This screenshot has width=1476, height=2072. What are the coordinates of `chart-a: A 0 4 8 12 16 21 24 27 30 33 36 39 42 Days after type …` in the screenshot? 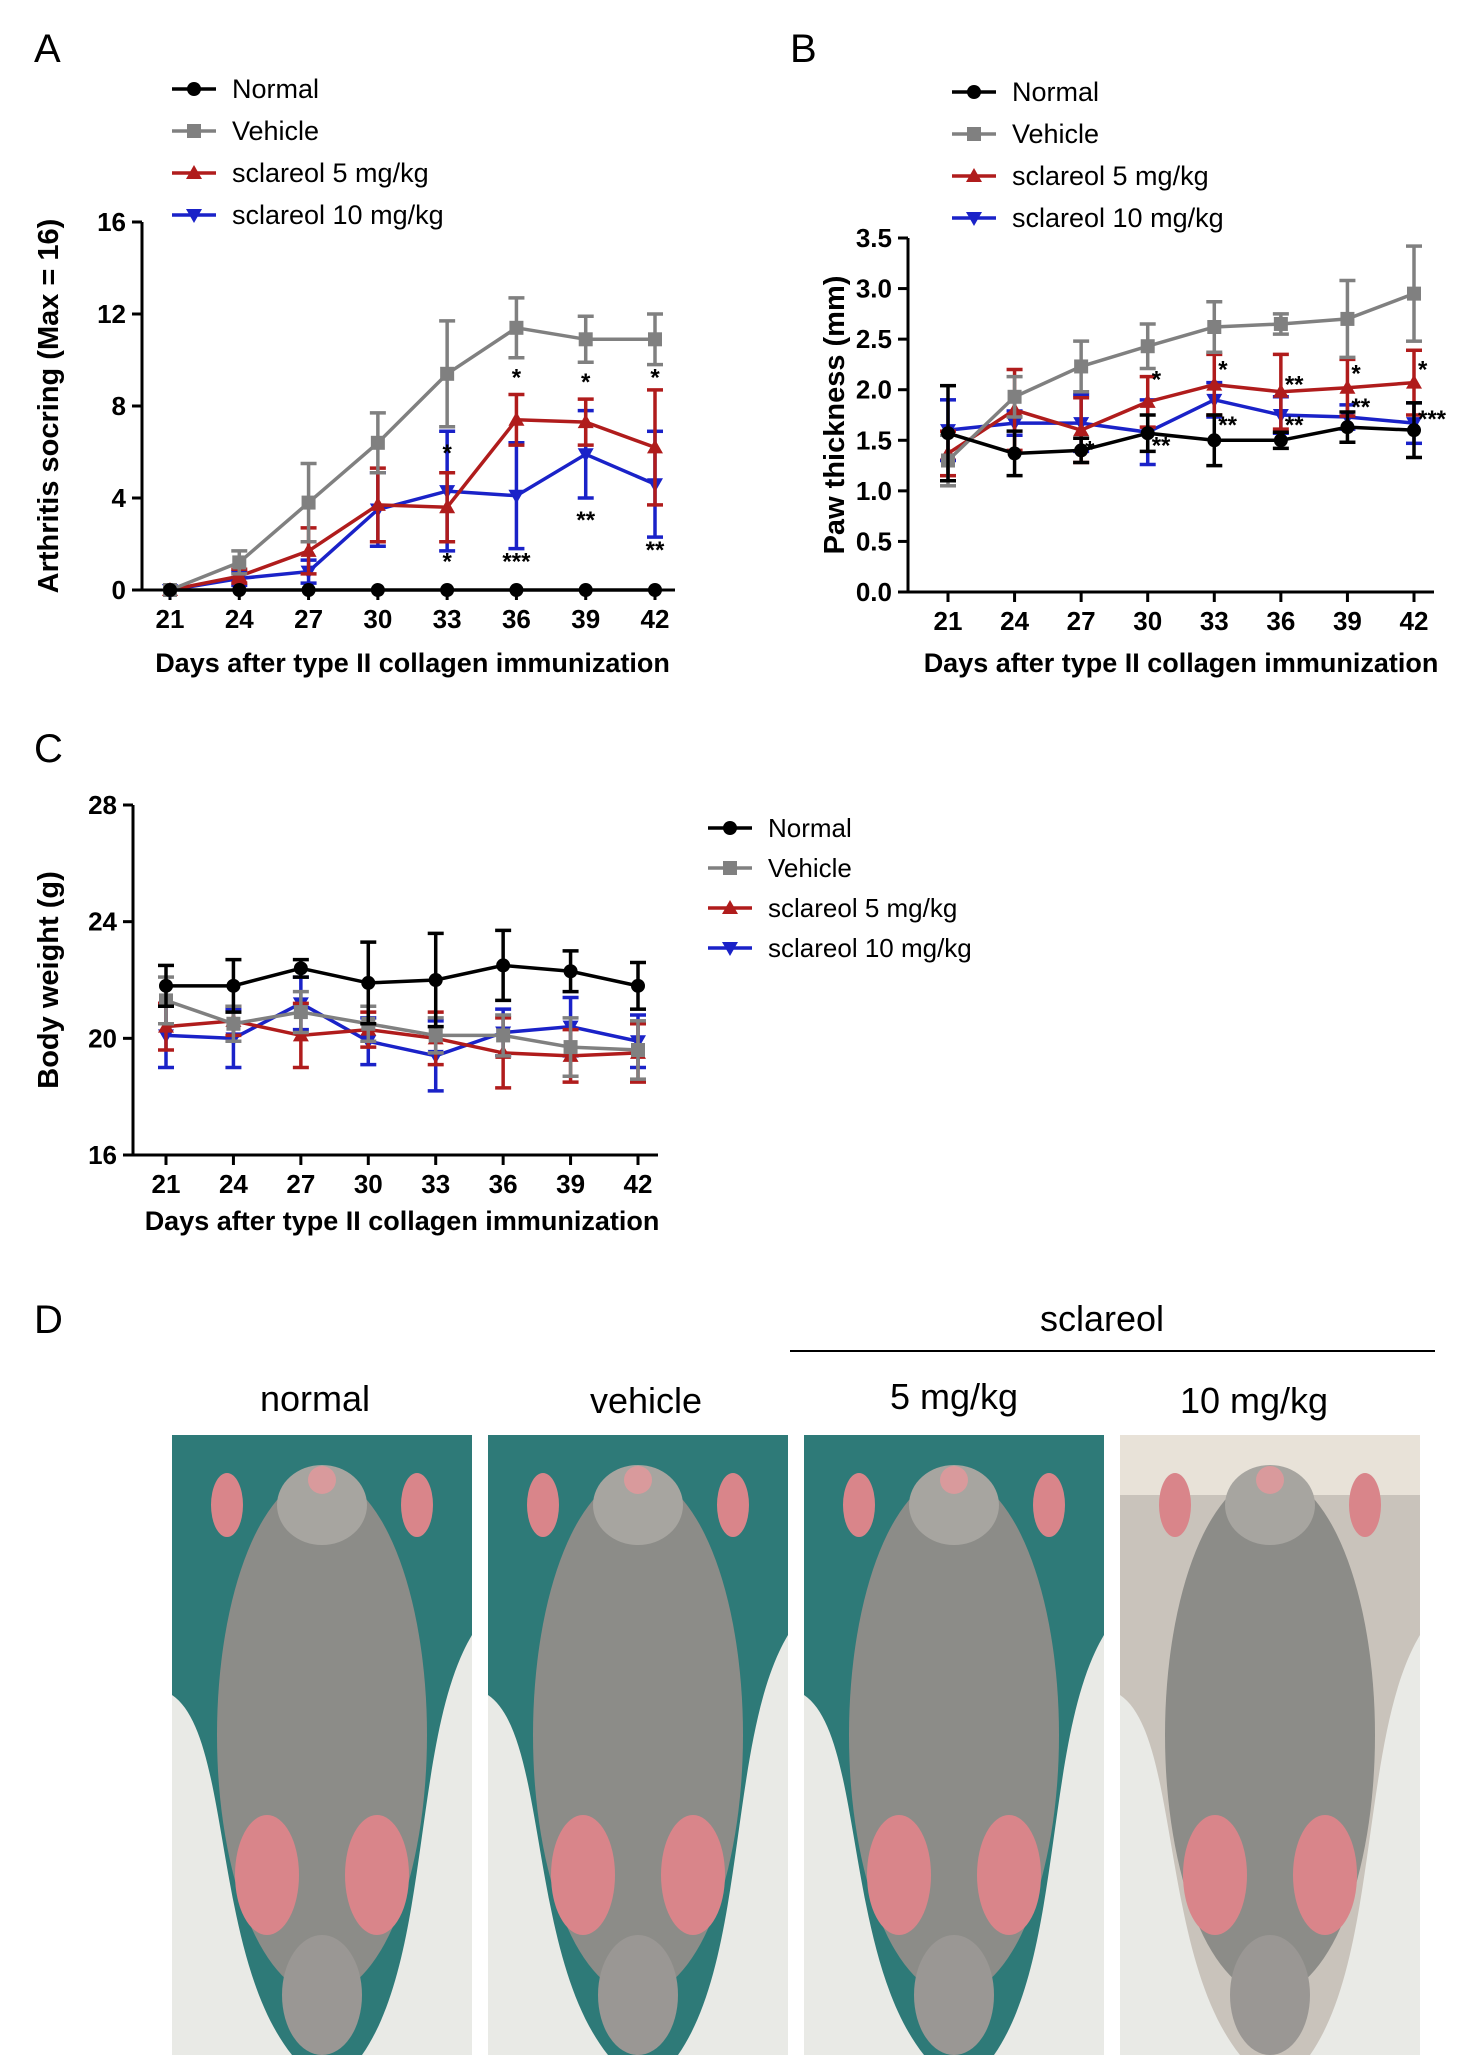 It's located at (354, 352).